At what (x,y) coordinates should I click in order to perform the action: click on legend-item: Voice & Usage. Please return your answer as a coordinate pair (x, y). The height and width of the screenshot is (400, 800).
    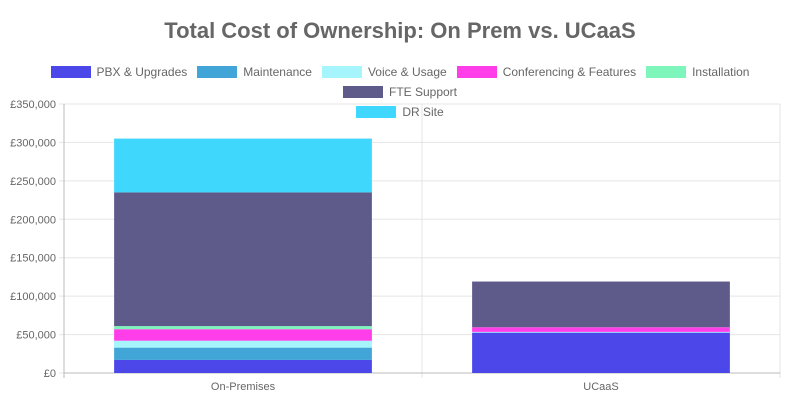
    Looking at the image, I should click on (384, 72).